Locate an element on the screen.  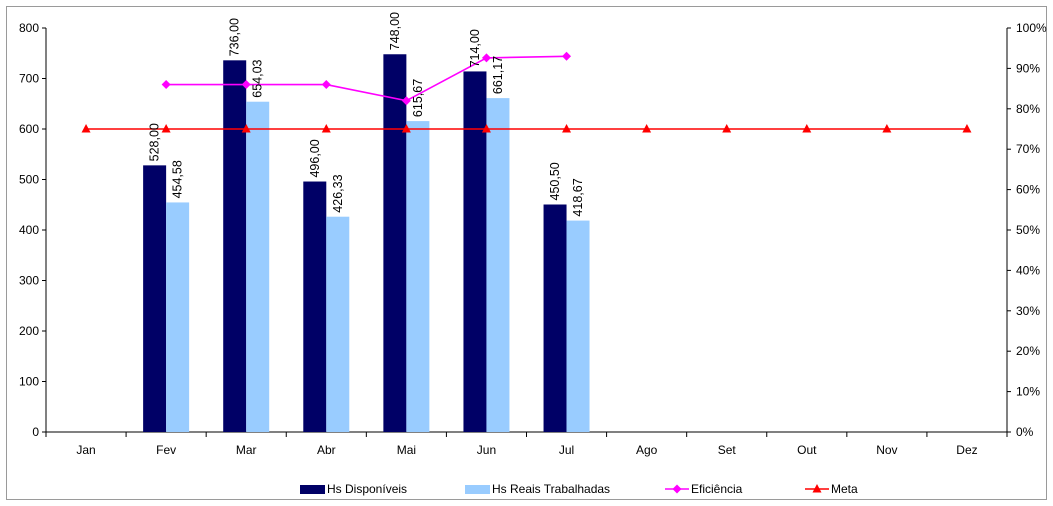
y-tick-label: 300 is located at coordinates (29, 281).